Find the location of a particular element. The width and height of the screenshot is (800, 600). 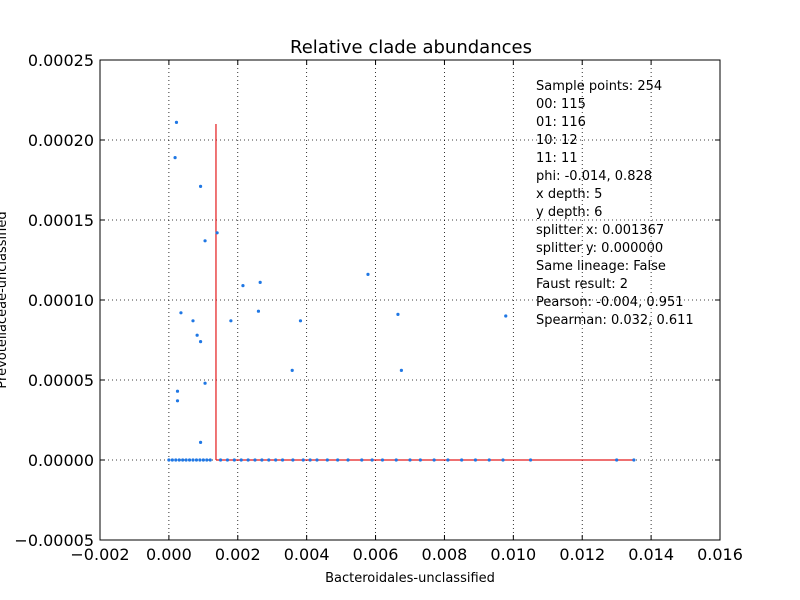

y-tick-label: 0.00015 is located at coordinates (61, 220).